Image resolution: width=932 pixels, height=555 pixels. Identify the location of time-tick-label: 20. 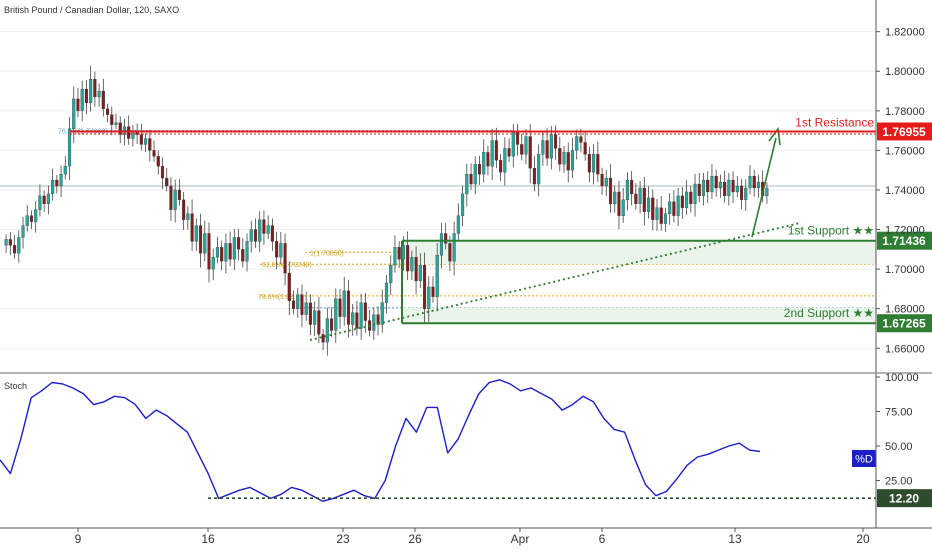
(863, 539).